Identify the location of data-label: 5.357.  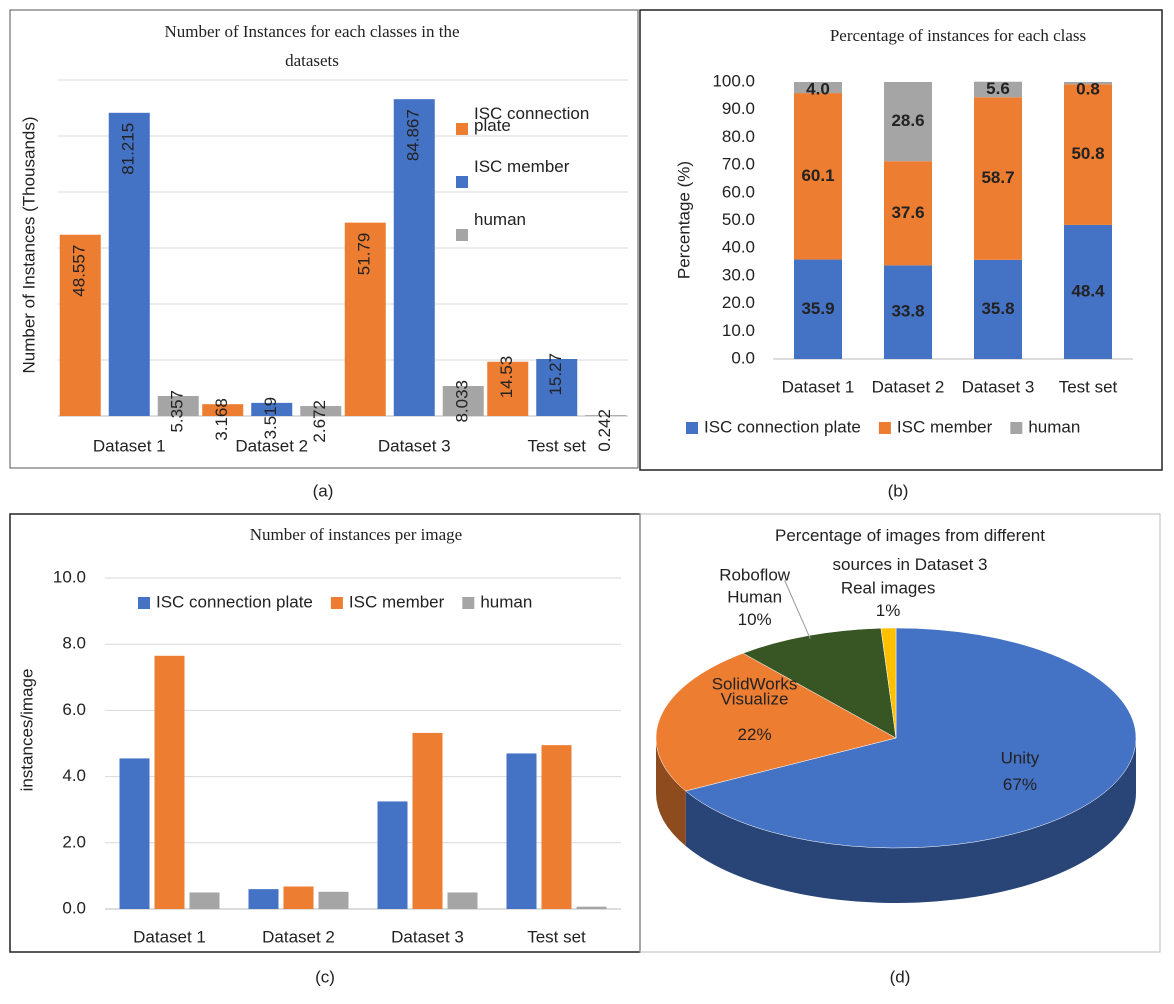
(177, 411).